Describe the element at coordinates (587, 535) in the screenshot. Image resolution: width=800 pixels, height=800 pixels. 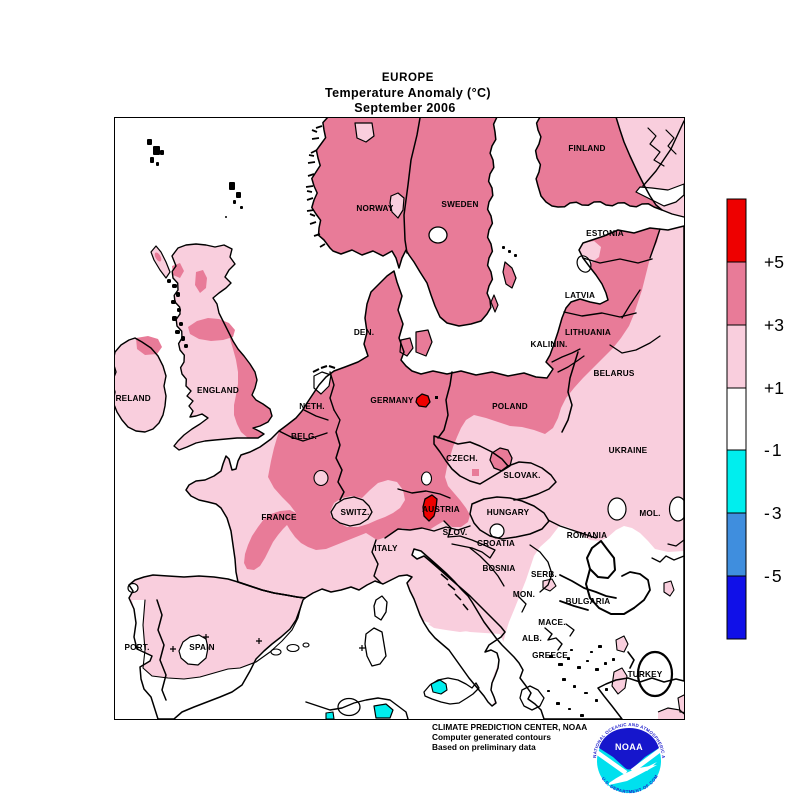
I see `svg-text: ROMANIA` at that location.